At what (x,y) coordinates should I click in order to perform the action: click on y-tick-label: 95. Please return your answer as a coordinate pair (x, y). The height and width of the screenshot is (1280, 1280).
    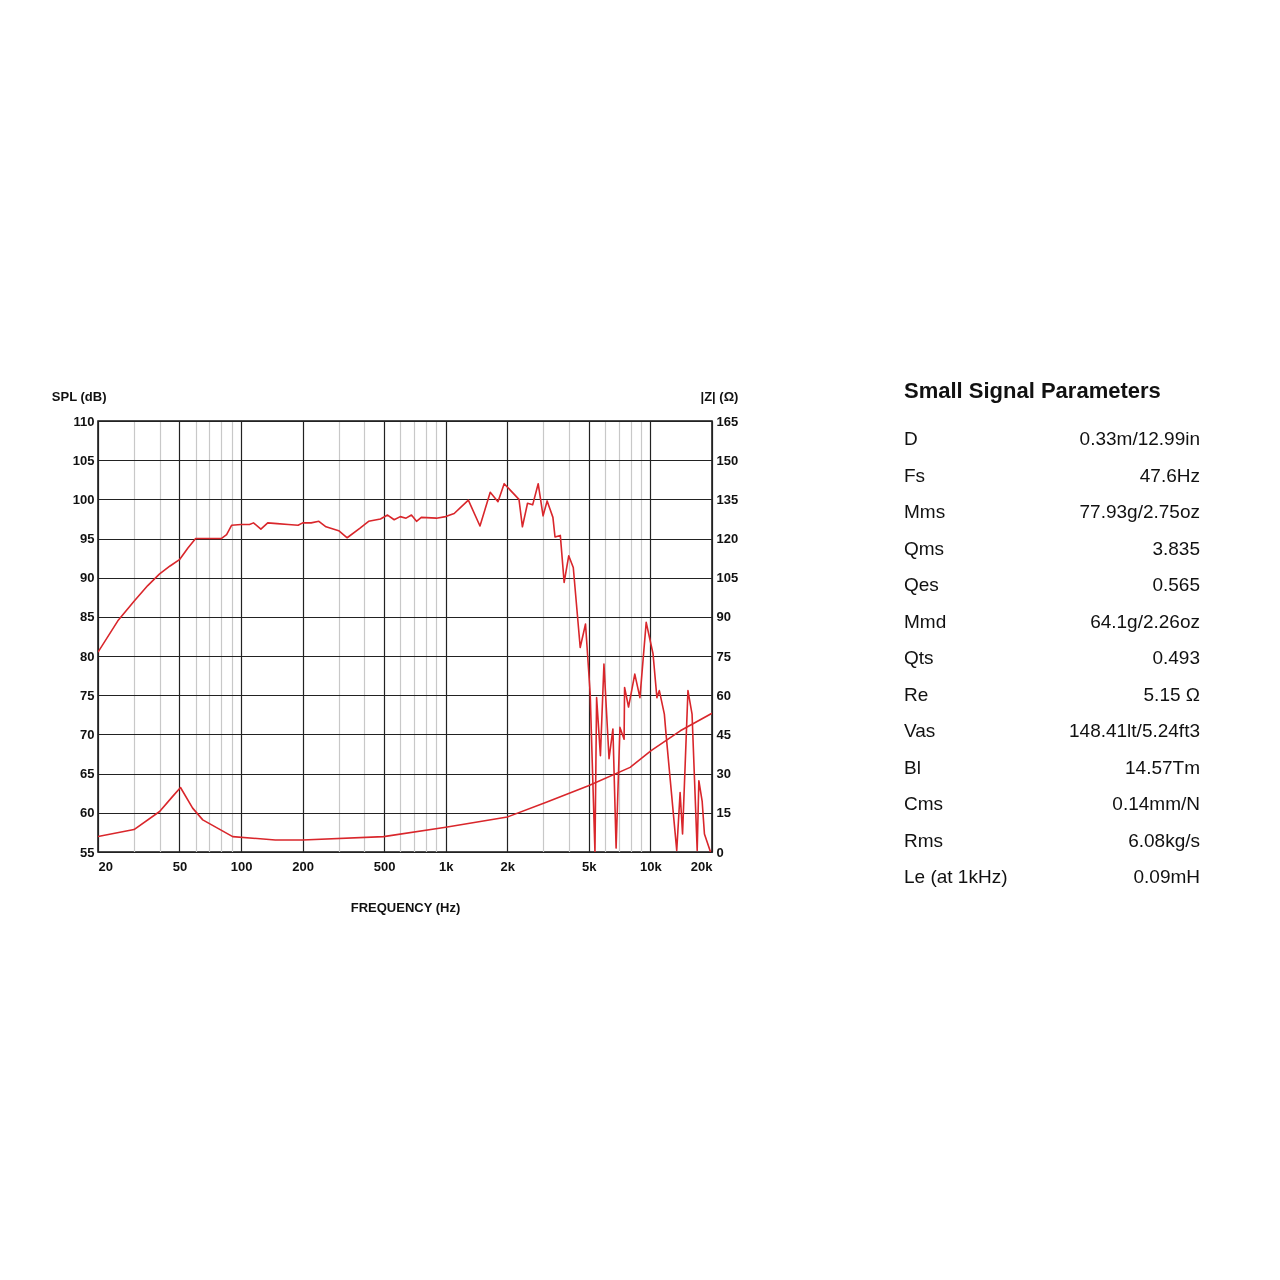
    Looking at the image, I should click on (87, 539).